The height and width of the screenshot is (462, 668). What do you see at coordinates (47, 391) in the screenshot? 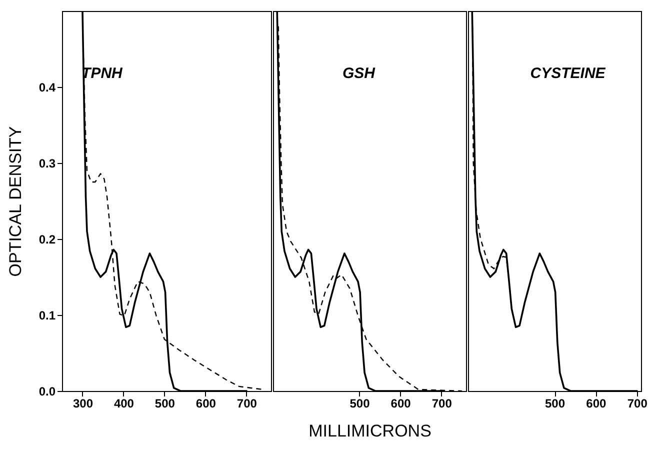
I see `y-tick-label: 0.0` at bounding box center [47, 391].